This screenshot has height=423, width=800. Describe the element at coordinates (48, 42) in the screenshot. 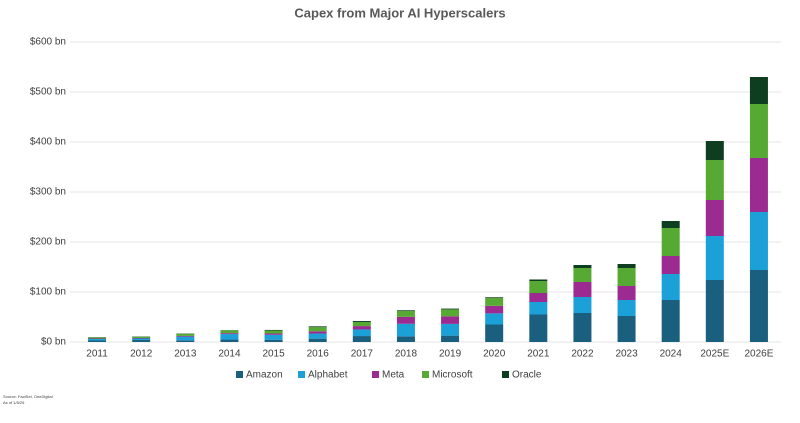

I see `y-tick-label: $600 bn` at that location.